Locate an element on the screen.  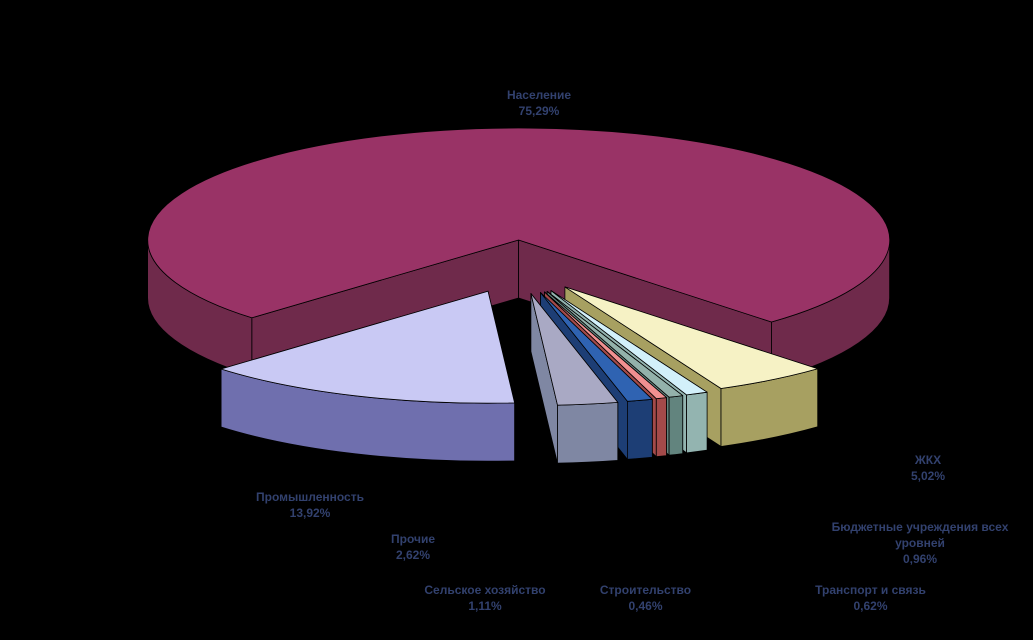
slice-percent: 0,46% is located at coordinates (645, 606).